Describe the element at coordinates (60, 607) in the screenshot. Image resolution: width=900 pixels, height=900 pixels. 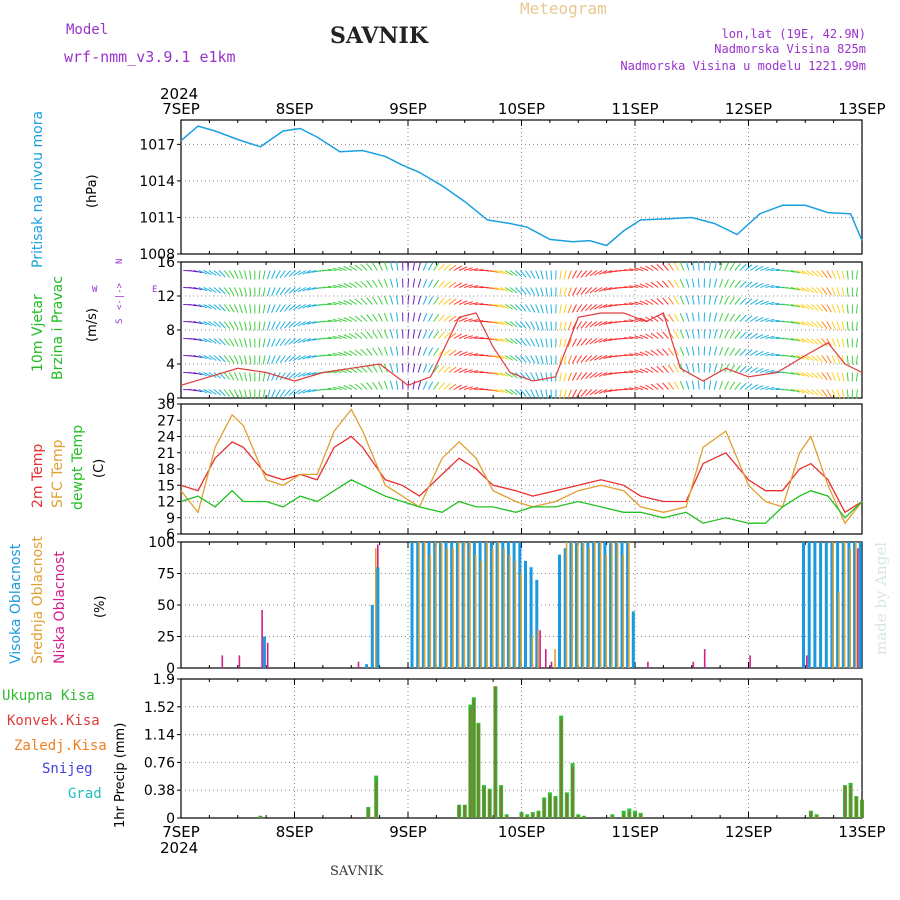
I see `cloud-low-label: Niska Oblacnost` at that location.